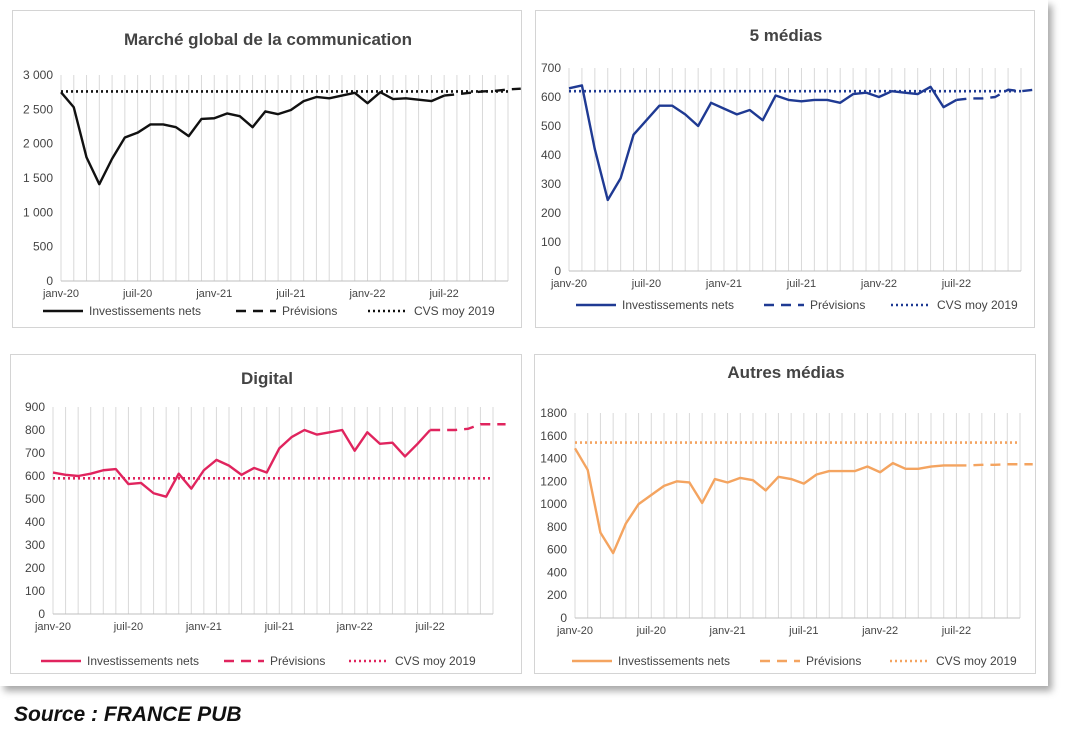  I want to click on y-tick-label: 2 500, so click(38, 109).